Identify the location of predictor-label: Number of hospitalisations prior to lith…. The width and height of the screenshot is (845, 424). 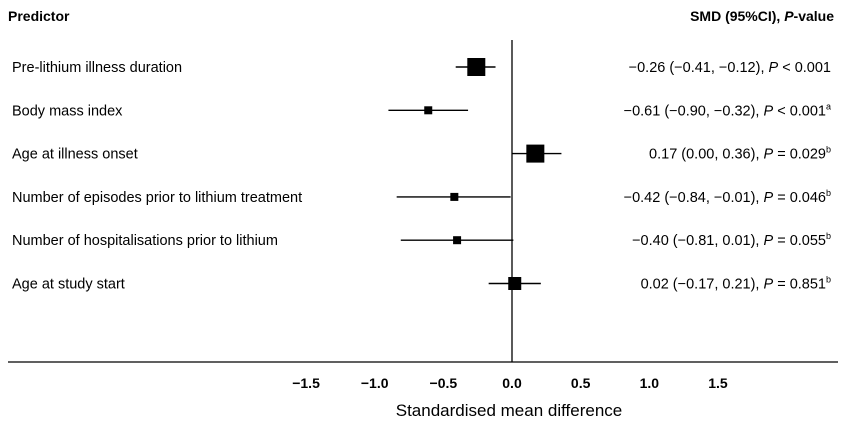
(145, 241).